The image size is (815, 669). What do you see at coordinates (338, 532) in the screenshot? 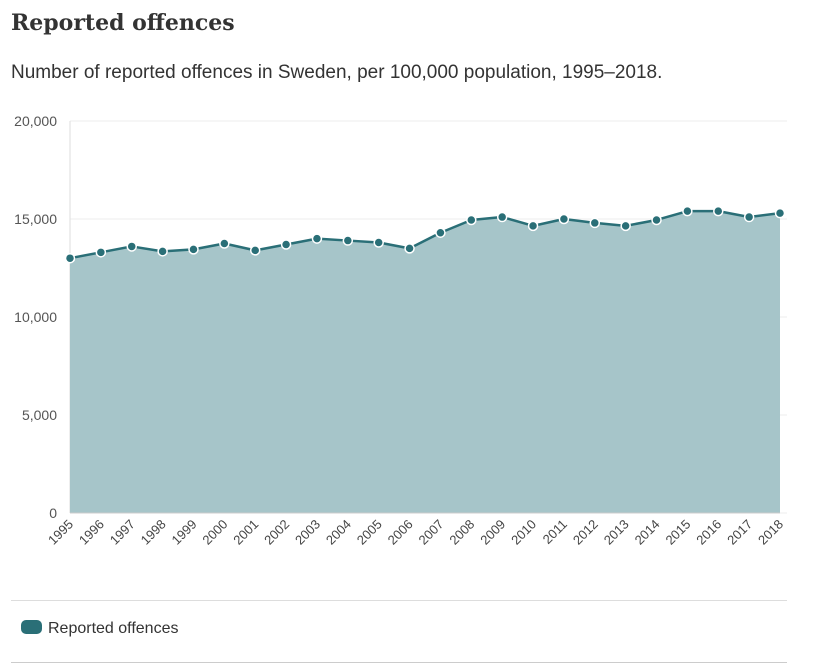
I see `x-tick-label: 2004` at bounding box center [338, 532].